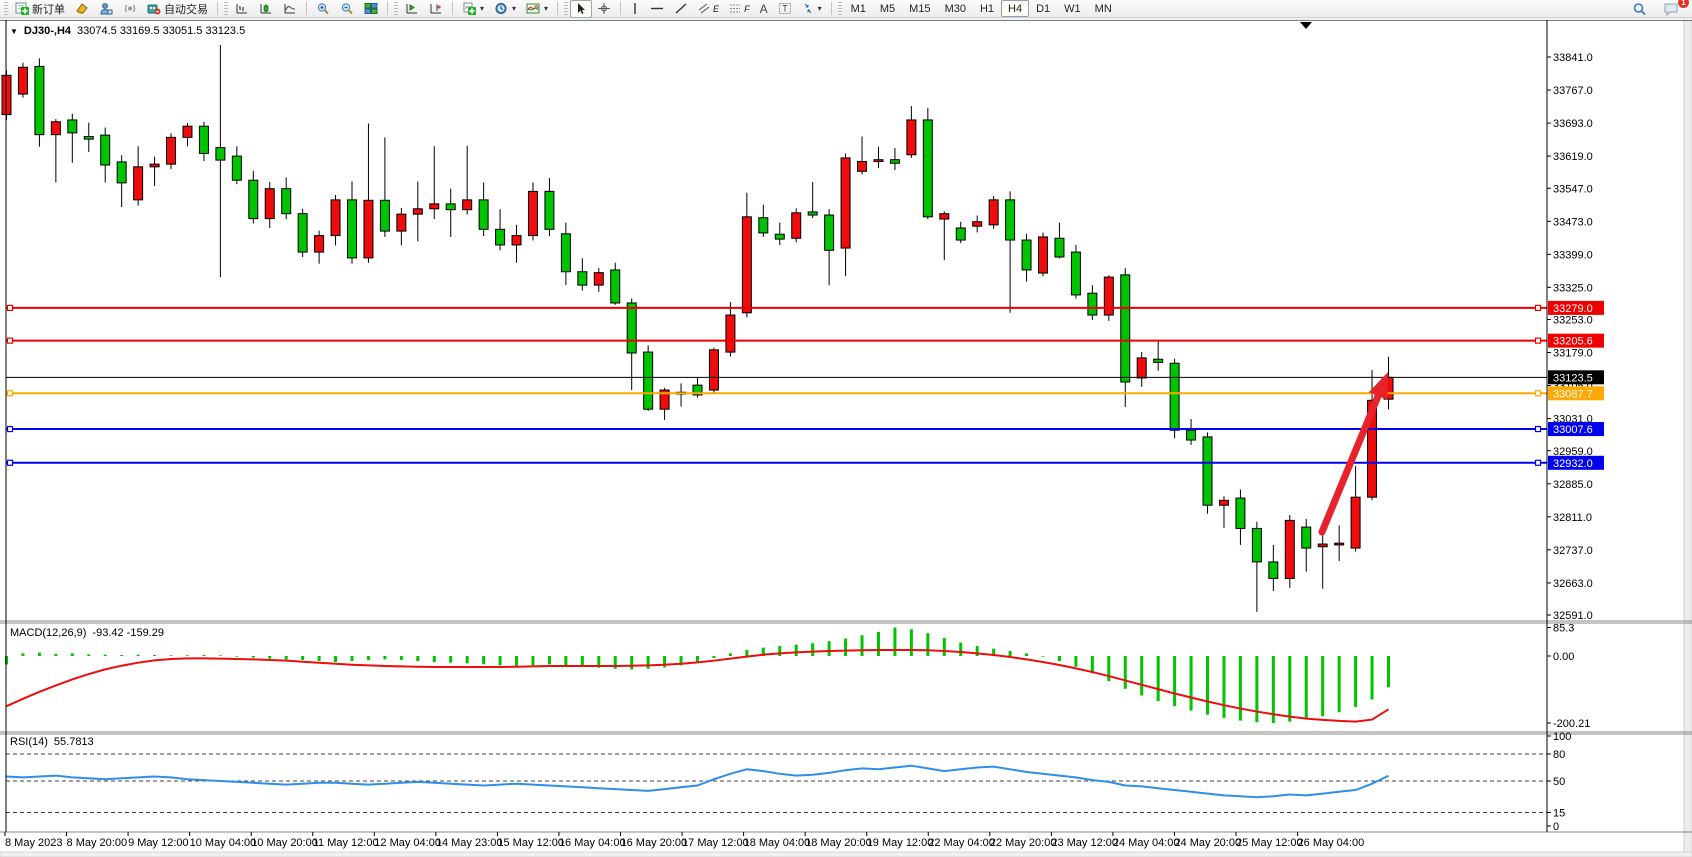  Describe the element at coordinates (1573, 91) in the screenshot. I see `svg-text: 33767.0` at that location.